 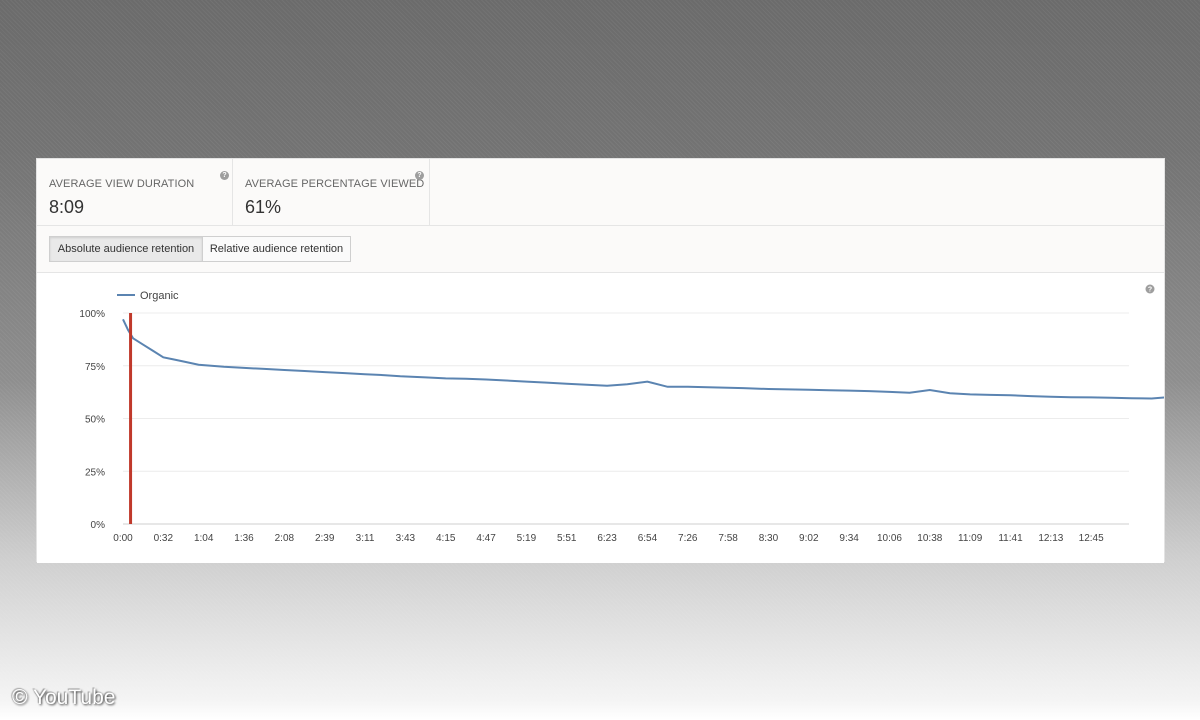 I want to click on x-tick-label: 3:11, so click(x=365, y=538).